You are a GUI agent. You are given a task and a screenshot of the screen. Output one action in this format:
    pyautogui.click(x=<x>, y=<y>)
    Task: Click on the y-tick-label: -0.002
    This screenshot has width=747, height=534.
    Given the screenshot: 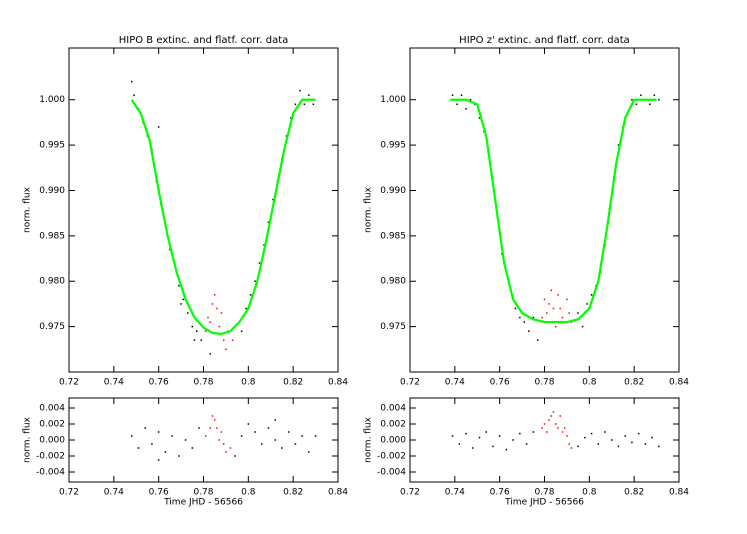 What is the action you would take?
    pyautogui.click(x=391, y=457)
    